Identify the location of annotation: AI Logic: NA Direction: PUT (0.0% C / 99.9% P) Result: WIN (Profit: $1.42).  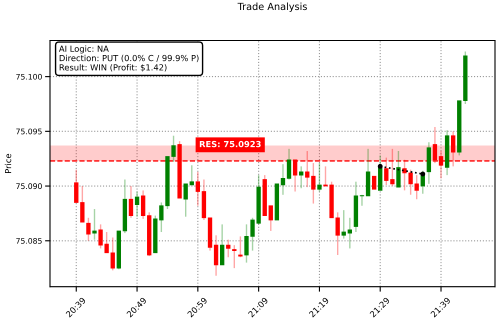
(128, 58).